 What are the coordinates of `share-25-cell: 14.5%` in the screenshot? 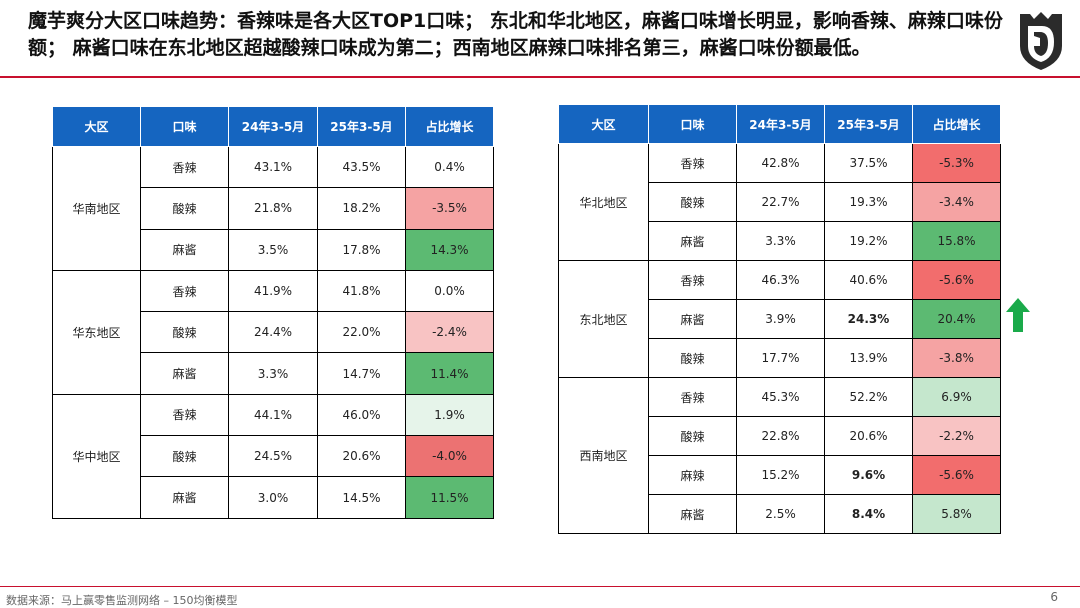 It's located at (361, 497).